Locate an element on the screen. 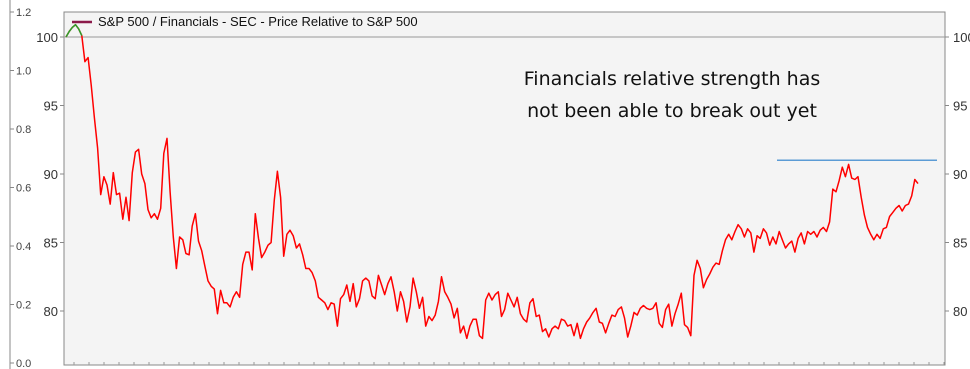 Image resolution: width=970 pixels, height=369 pixels. left-tick-label: 95 is located at coordinates (51, 106).